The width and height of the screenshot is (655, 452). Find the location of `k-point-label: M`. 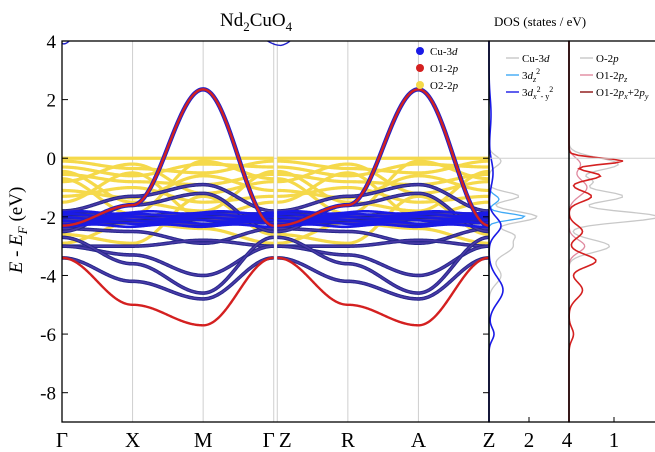

k-point-label: M is located at coordinates (203, 440).